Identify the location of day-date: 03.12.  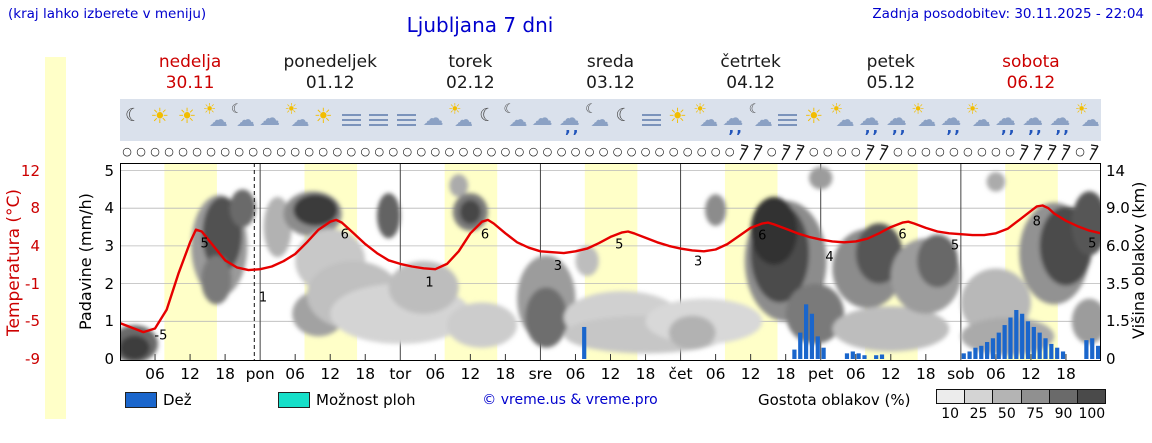
(610, 83).